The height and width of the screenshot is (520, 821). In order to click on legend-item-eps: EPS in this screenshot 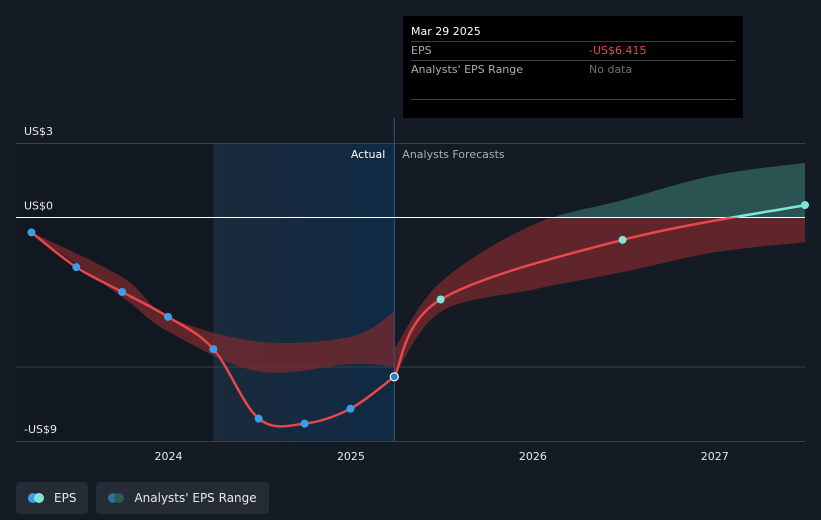, I will do `click(52, 498)`.